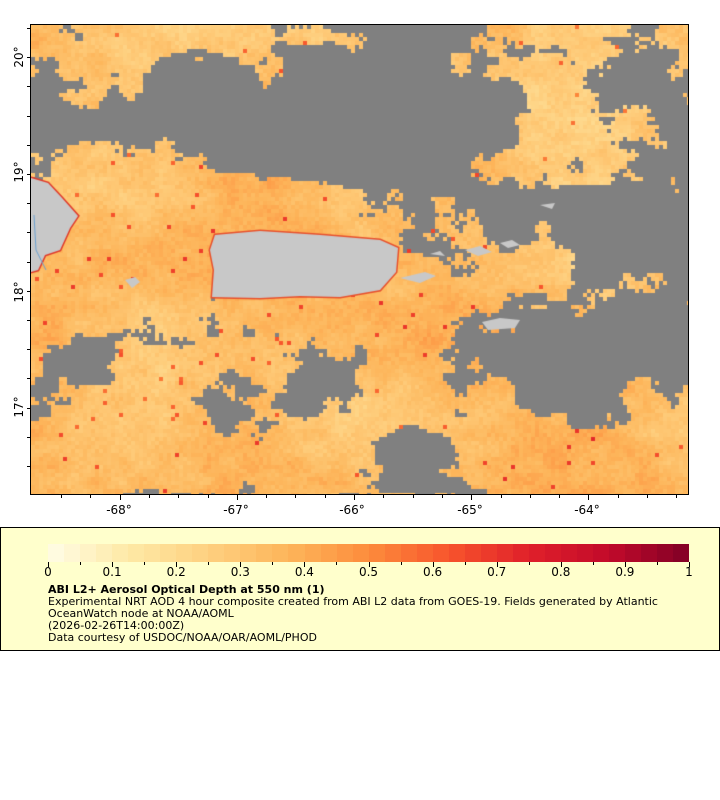  What do you see at coordinates (625, 572) in the screenshot?
I see `colorbar-tick-label: 0.9` at bounding box center [625, 572].